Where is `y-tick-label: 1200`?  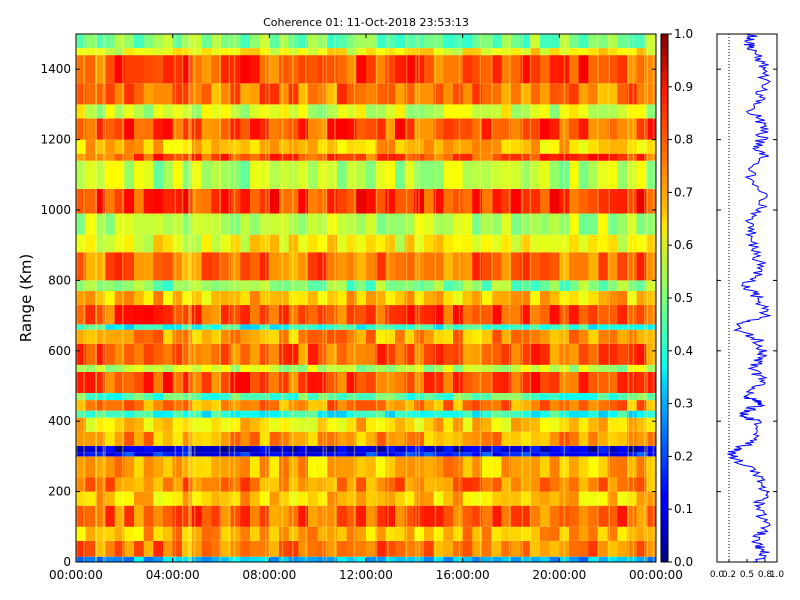 y-tick-label: 1200 is located at coordinates (55, 140).